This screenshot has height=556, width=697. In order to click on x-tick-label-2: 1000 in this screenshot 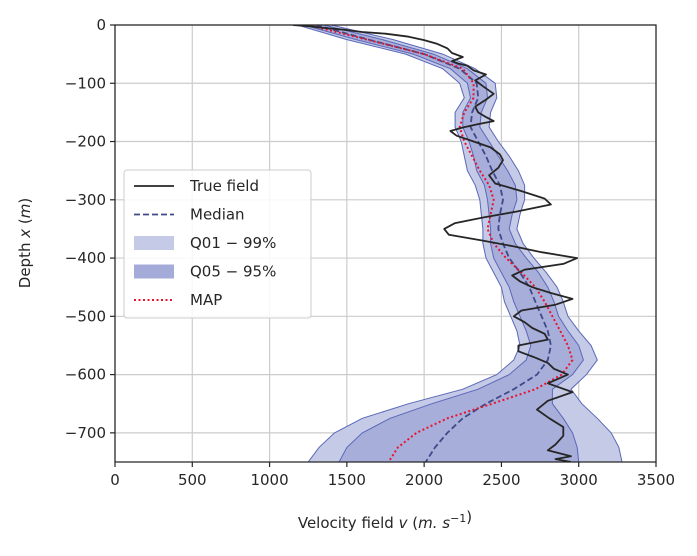, I will do `click(269, 480)`.